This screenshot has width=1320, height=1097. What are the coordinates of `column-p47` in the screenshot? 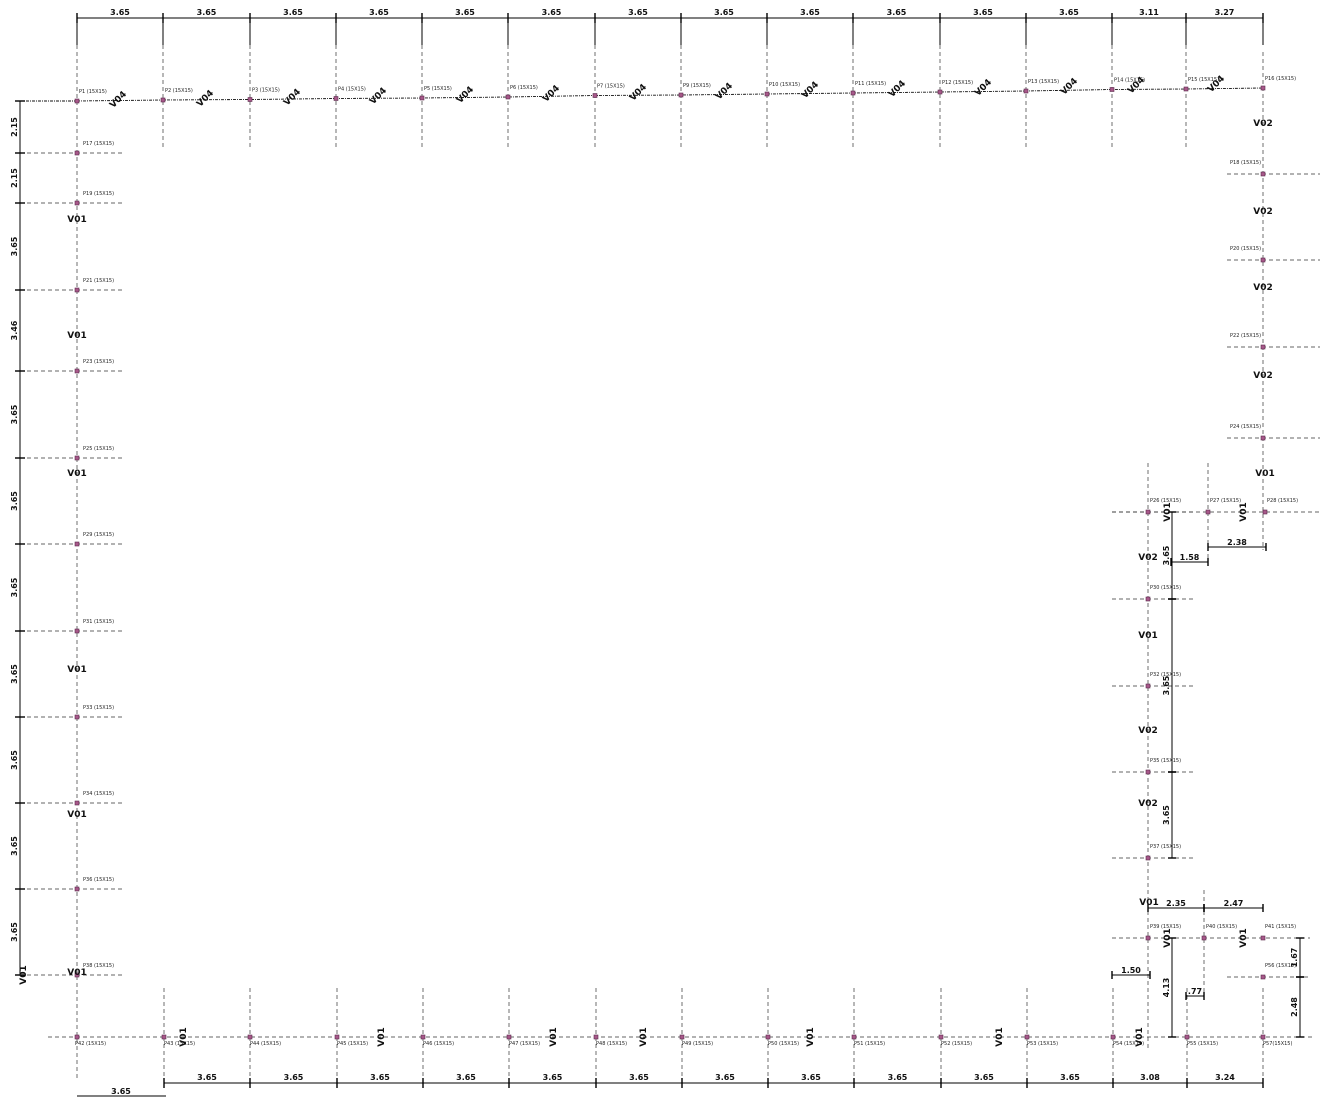 It's located at (509, 1037).